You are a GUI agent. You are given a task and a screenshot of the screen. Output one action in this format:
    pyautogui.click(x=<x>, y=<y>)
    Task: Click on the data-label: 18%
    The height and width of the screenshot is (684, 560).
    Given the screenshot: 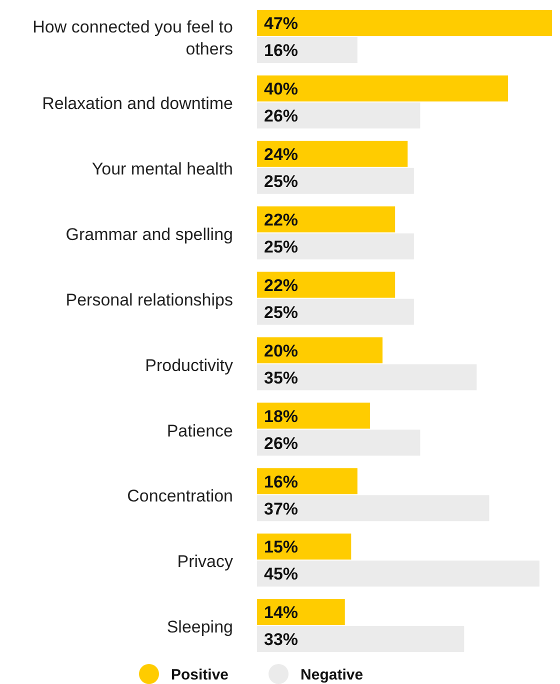 What is the action you would take?
    pyautogui.click(x=281, y=416)
    